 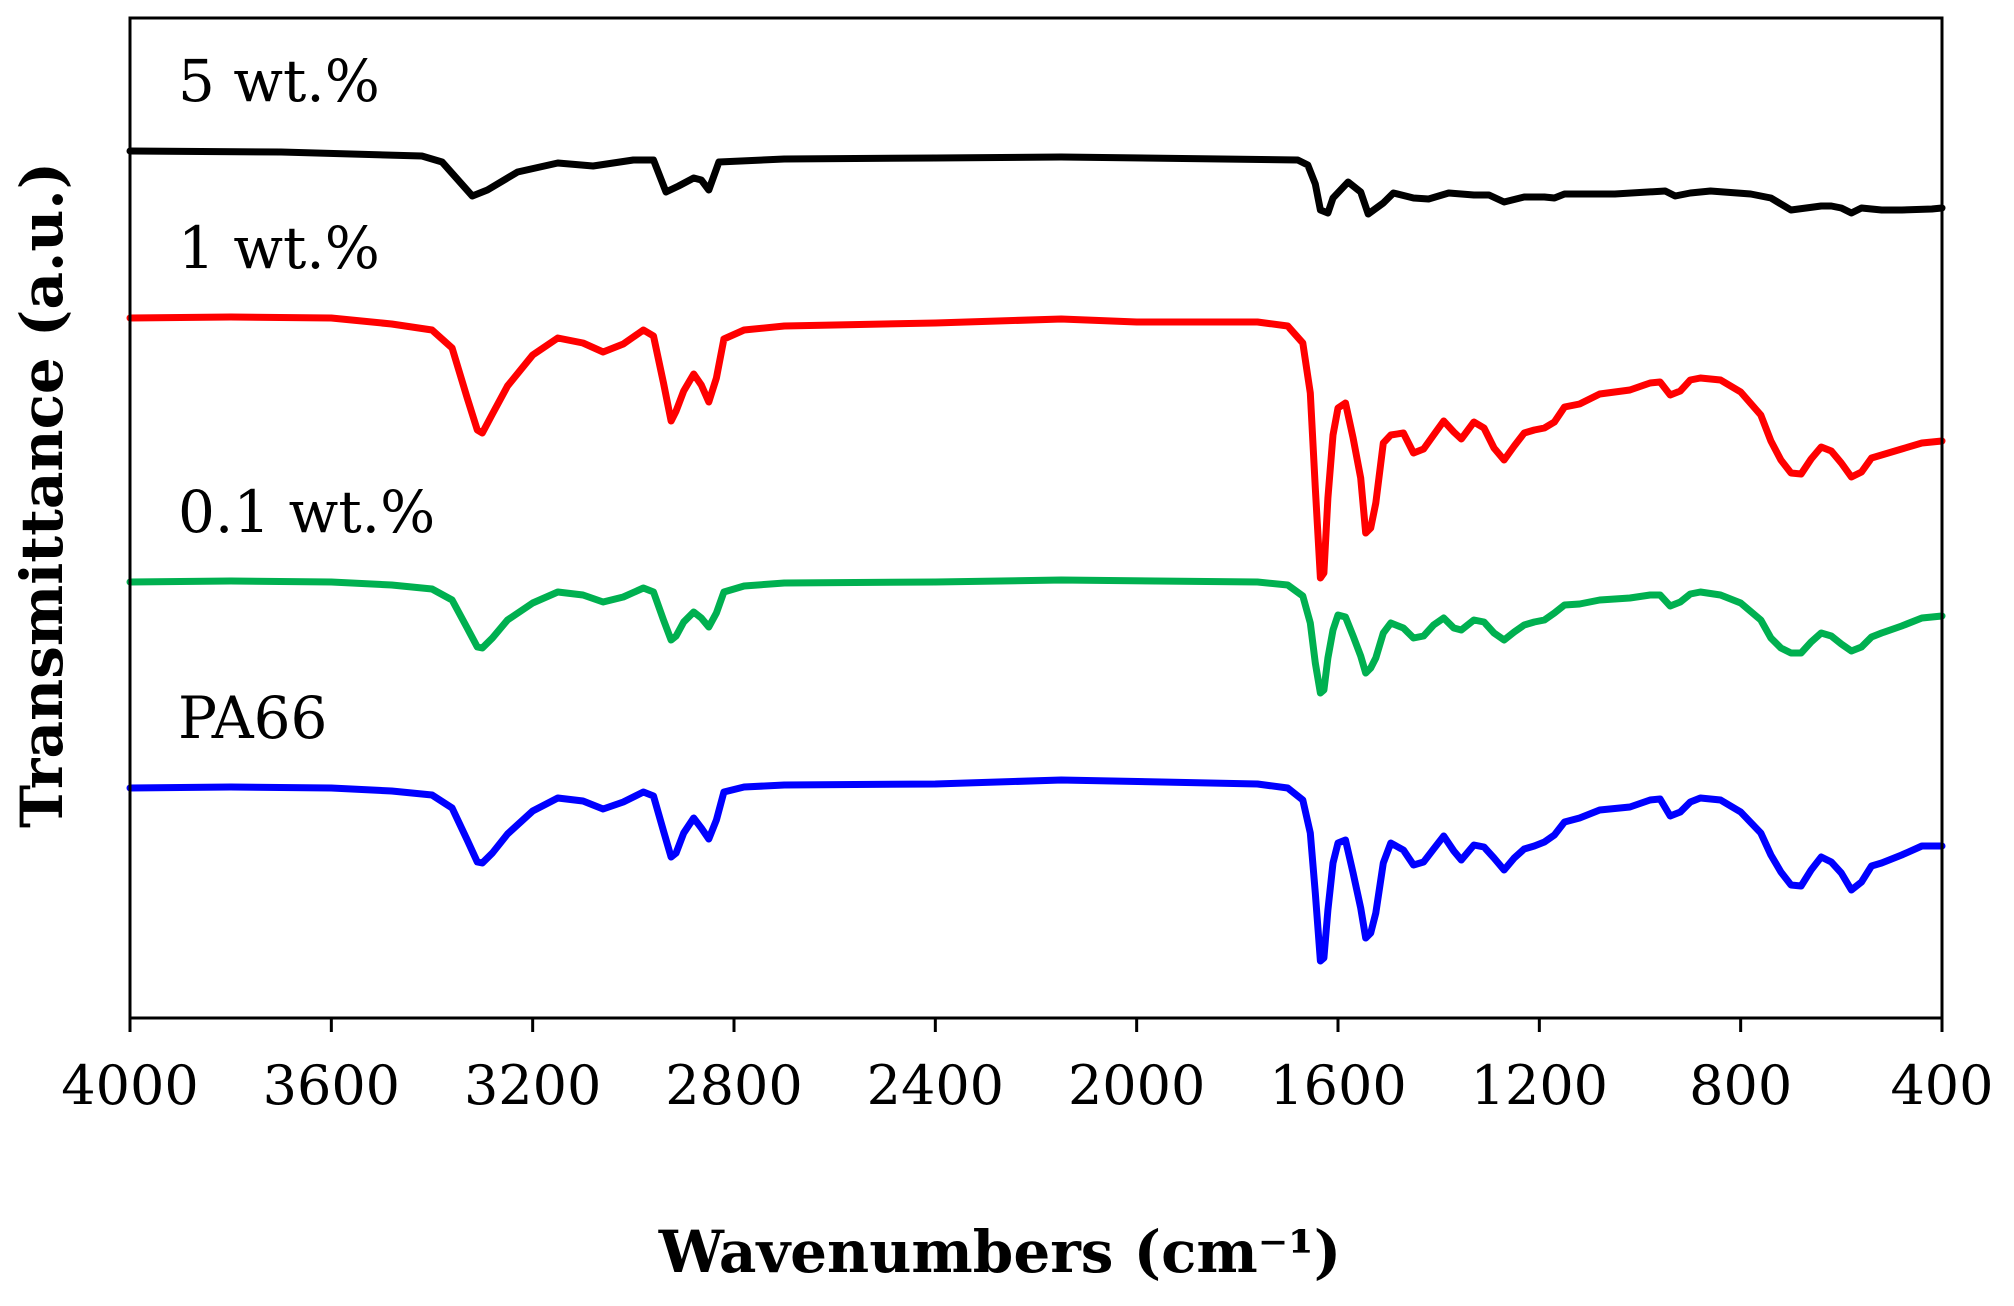 I want to click on series-label-3: PA66, so click(x=252, y=718).